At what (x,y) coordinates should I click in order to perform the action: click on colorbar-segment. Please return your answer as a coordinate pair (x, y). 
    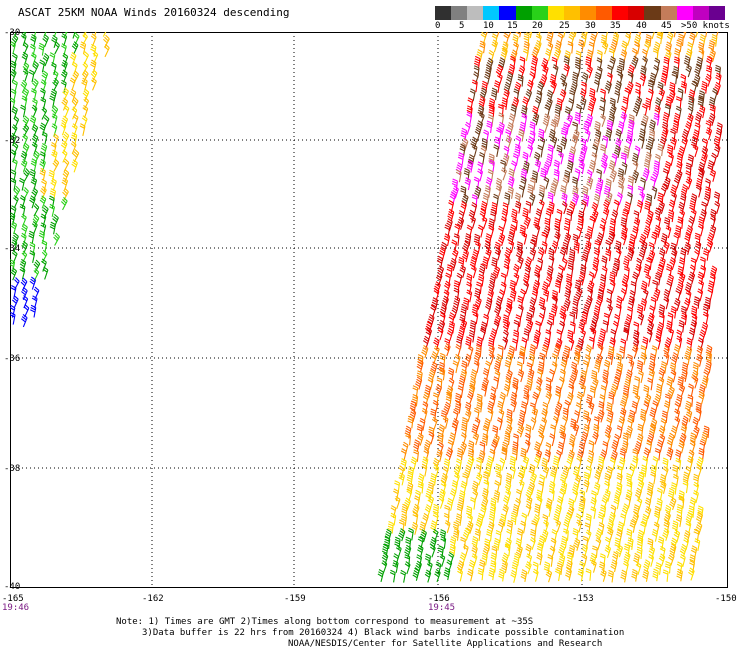
    Looking at the image, I should click on (475, 13).